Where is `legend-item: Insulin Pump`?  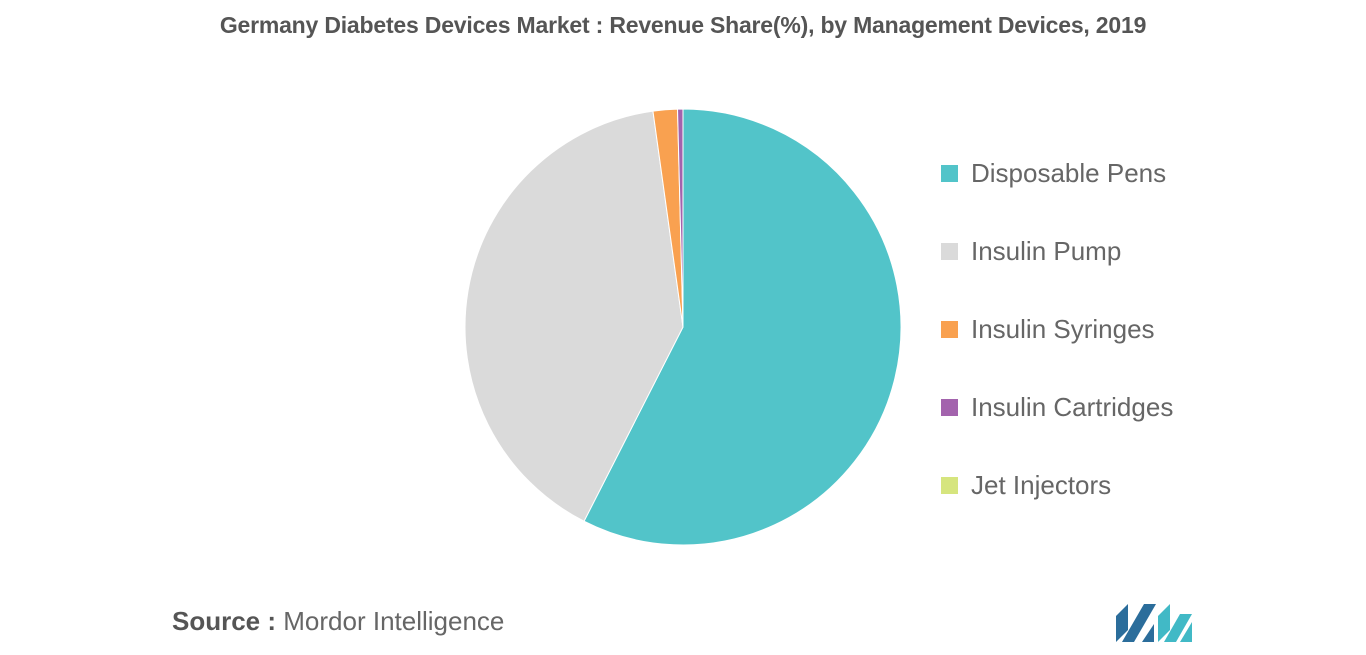 legend-item: Insulin Pump is located at coordinates (1057, 251).